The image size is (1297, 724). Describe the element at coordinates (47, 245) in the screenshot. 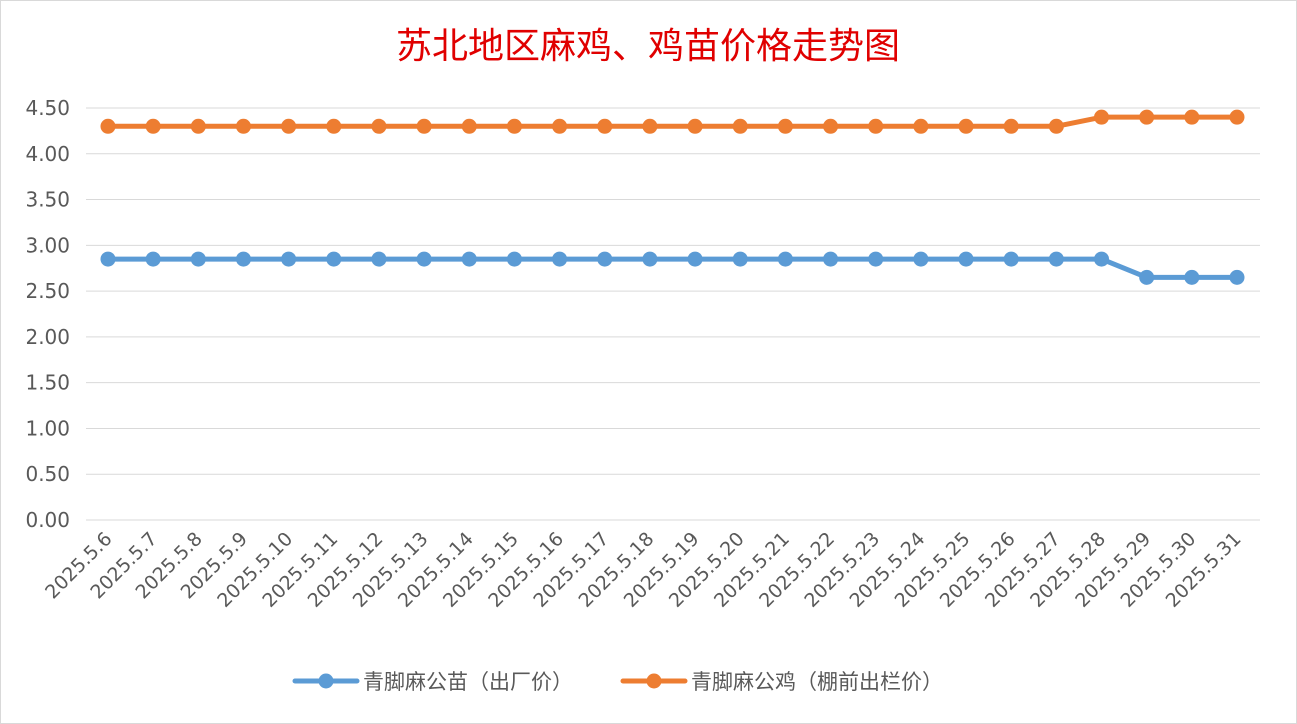

I see `y-tick-label: 3.00` at that location.